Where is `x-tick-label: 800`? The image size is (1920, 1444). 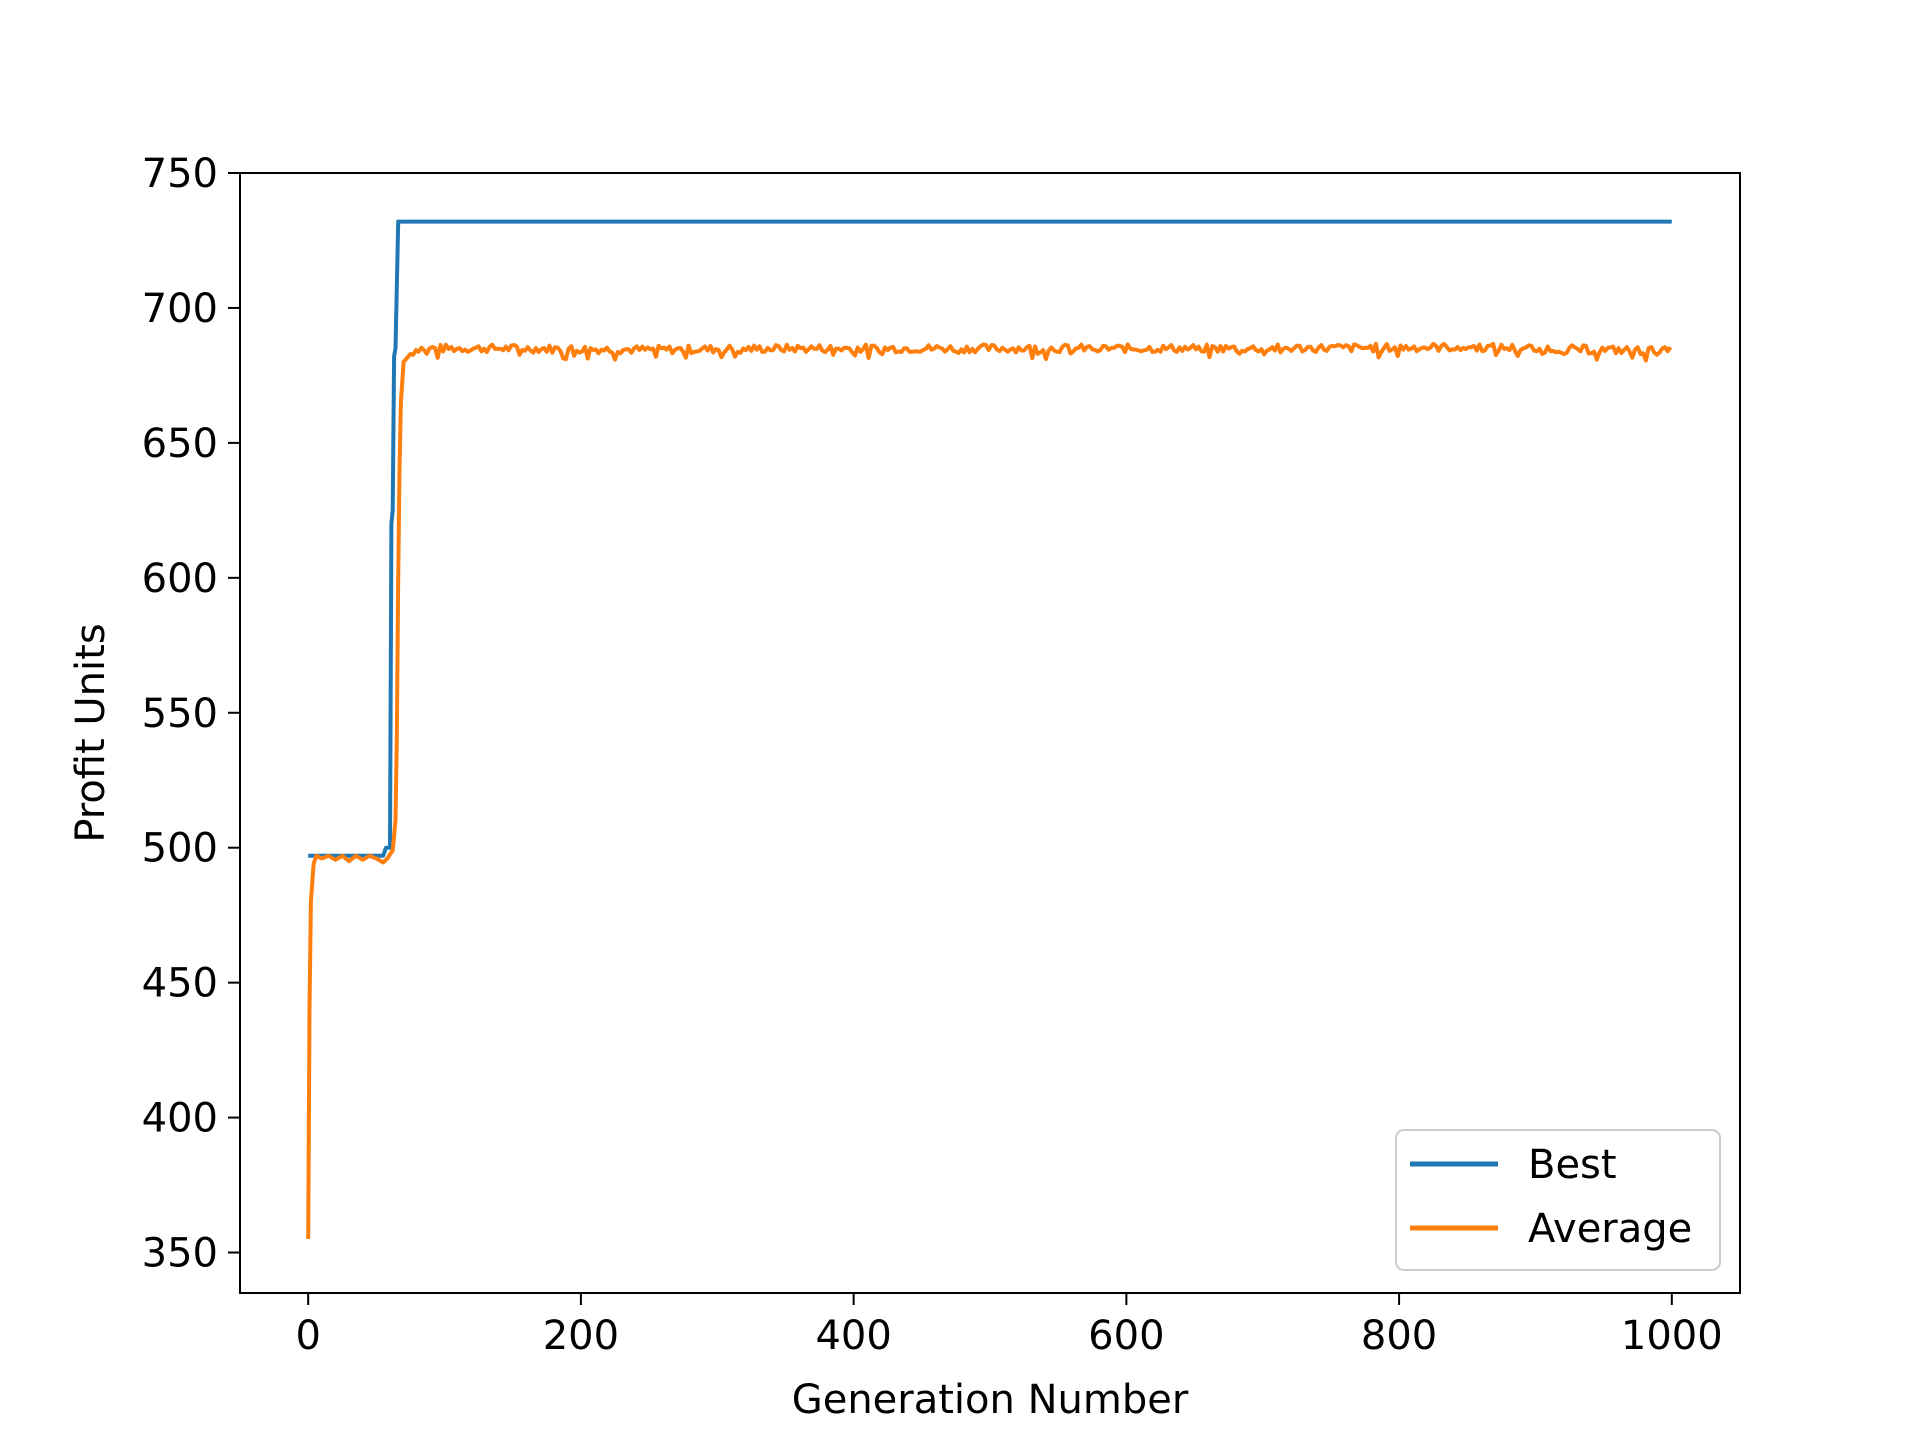 x-tick-label: 800 is located at coordinates (1399, 1336).